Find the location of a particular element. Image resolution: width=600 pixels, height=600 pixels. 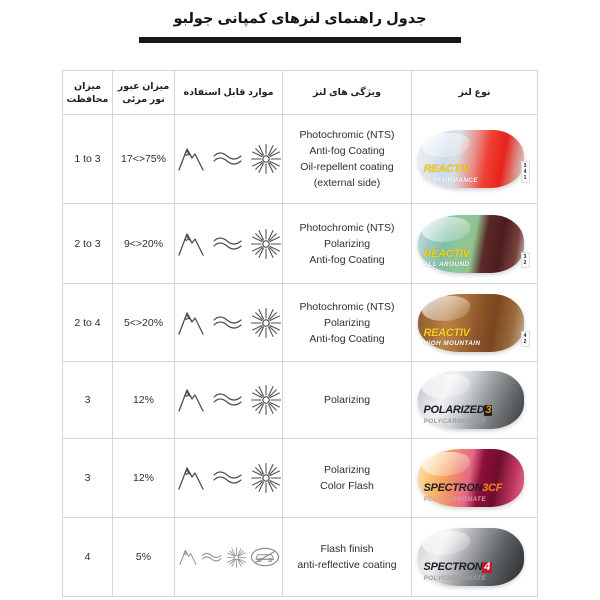

lens-type-cell: REACTIV PERFORMANCE 3 4 1 is located at coordinates (474, 159).